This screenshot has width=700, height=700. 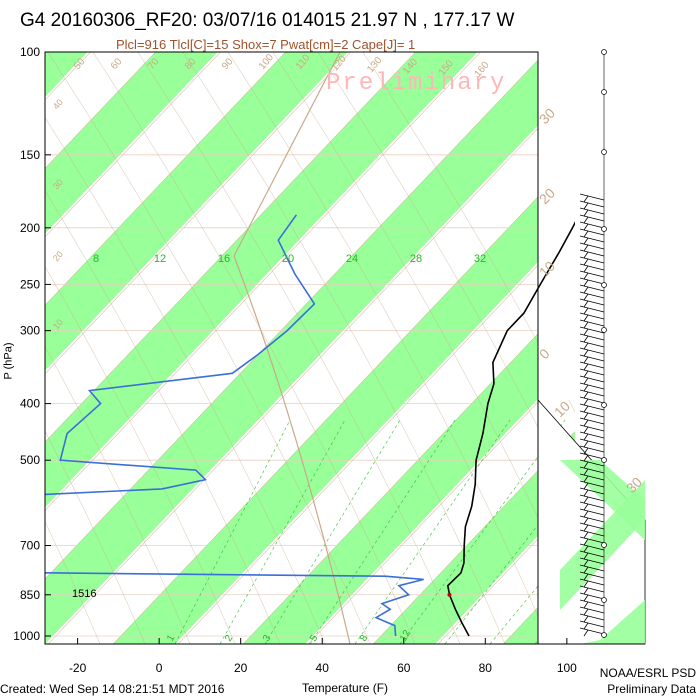 I want to click on credit-note: Preliminary Data, so click(x=651, y=689).